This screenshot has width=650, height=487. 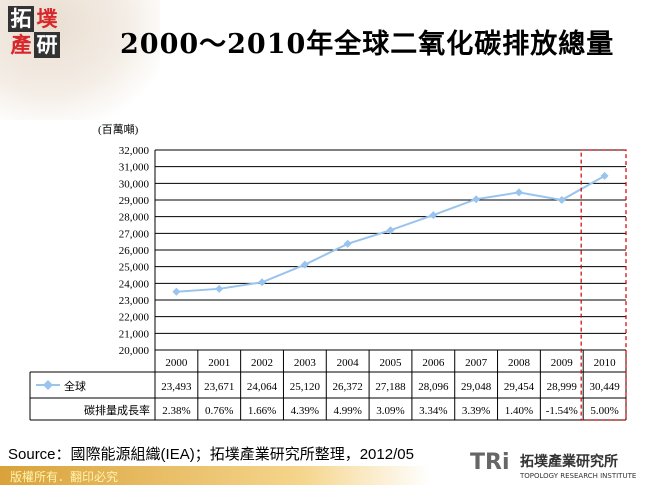 I want to click on data-label: 28,096, so click(x=433, y=387).